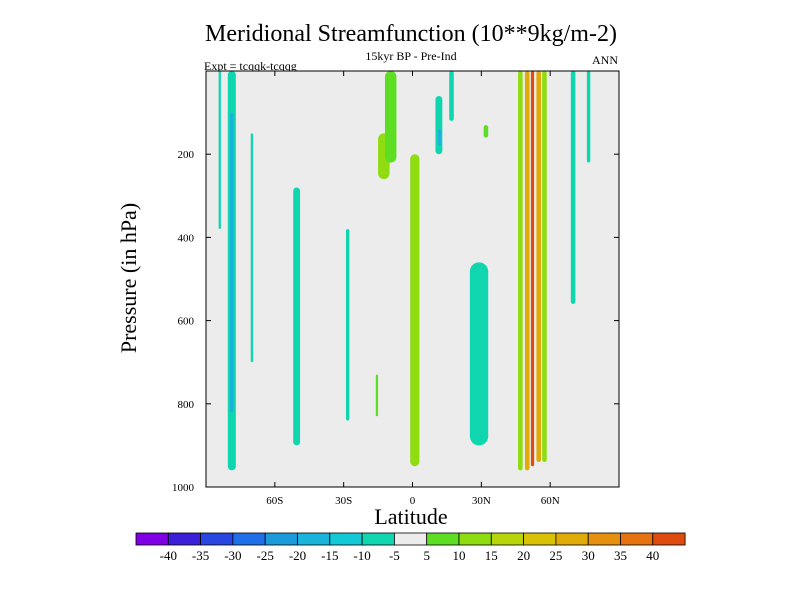  Describe the element at coordinates (186, 238) in the screenshot. I see `y-tick-label: 400` at that location.